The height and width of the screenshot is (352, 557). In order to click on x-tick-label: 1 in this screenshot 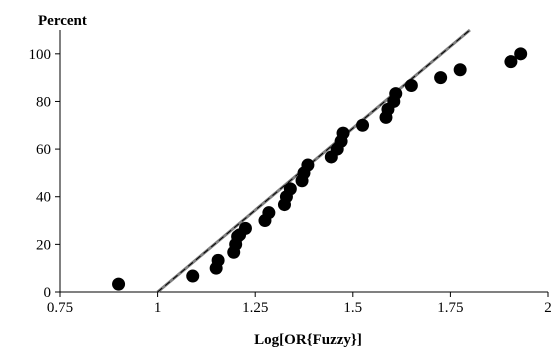, I will do `click(158, 308)`.